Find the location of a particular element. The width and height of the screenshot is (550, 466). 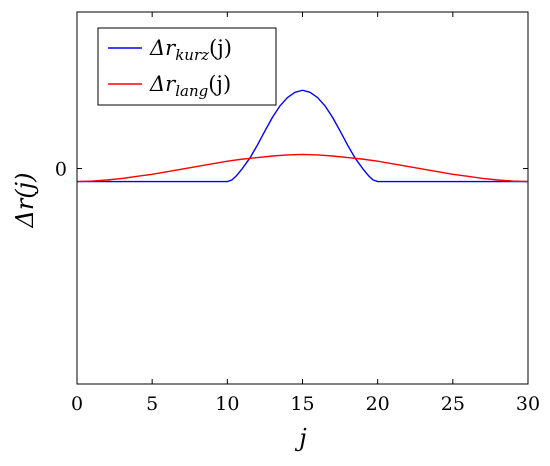

x-tick-label: 5 is located at coordinates (152, 404).